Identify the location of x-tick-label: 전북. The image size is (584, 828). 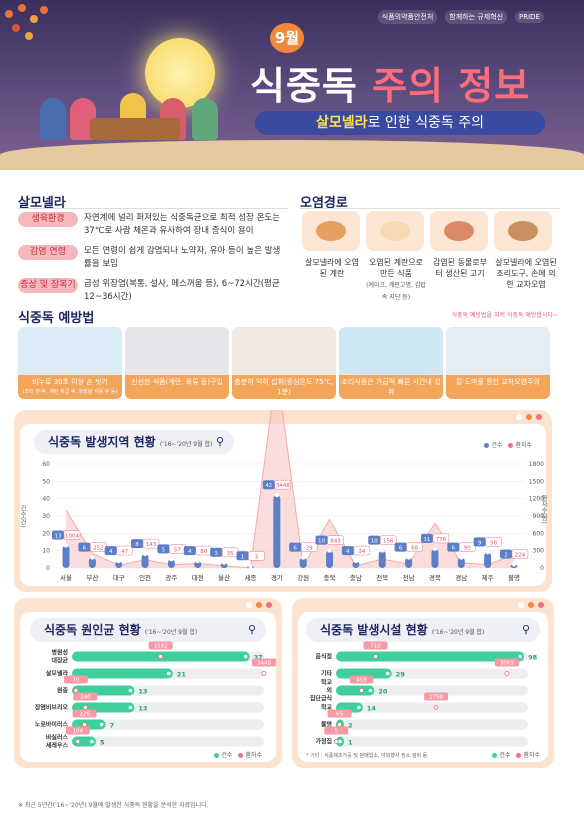
(382, 577).